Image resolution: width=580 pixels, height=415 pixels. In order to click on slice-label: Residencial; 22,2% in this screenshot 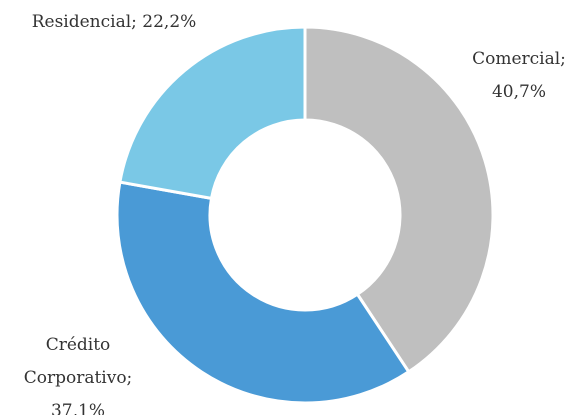, I will do `click(114, 22)`.